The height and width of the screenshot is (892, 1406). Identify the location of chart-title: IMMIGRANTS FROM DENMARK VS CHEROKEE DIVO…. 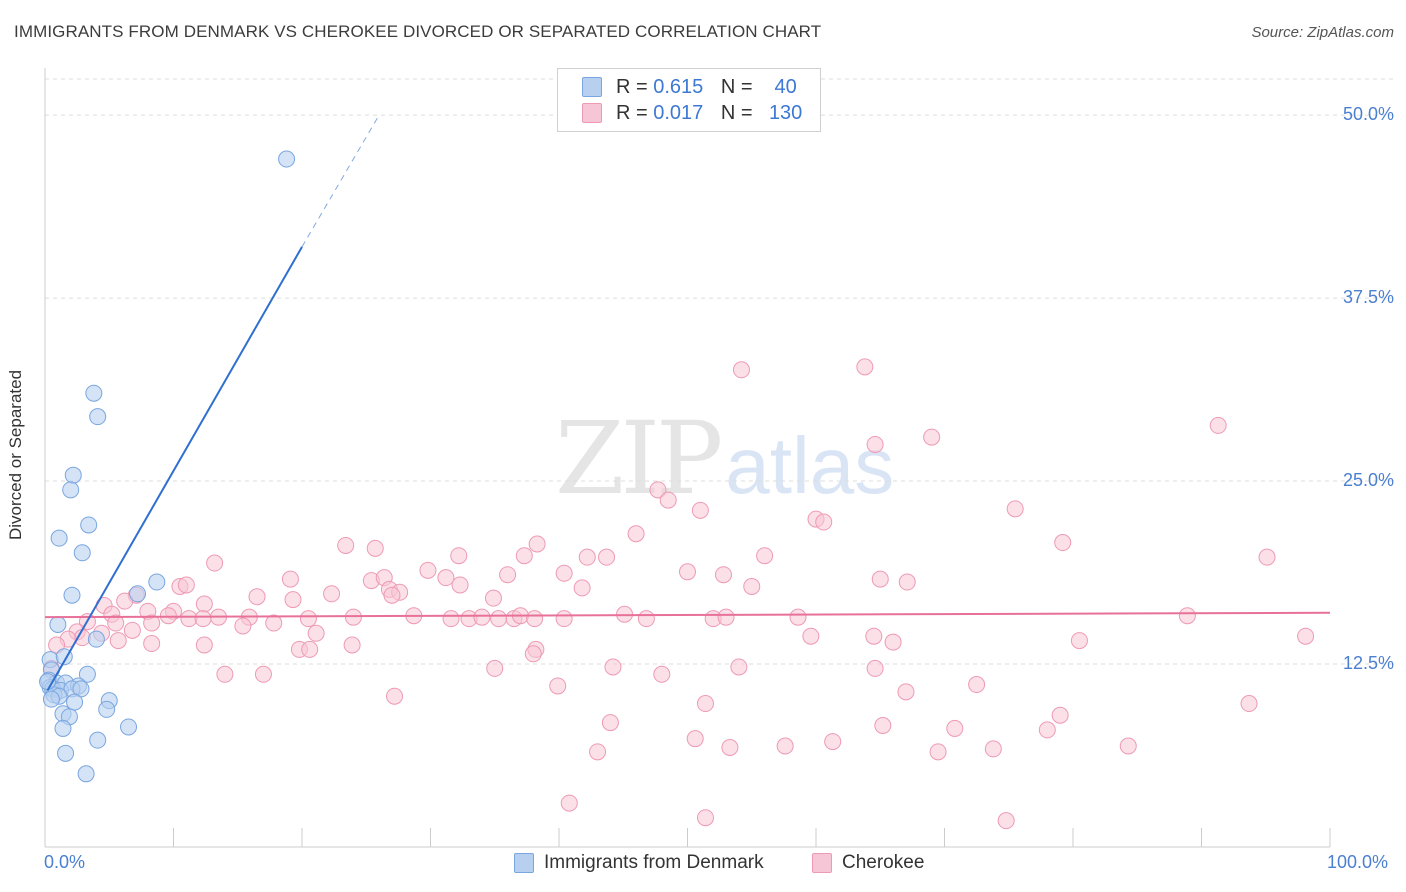
(418, 31).